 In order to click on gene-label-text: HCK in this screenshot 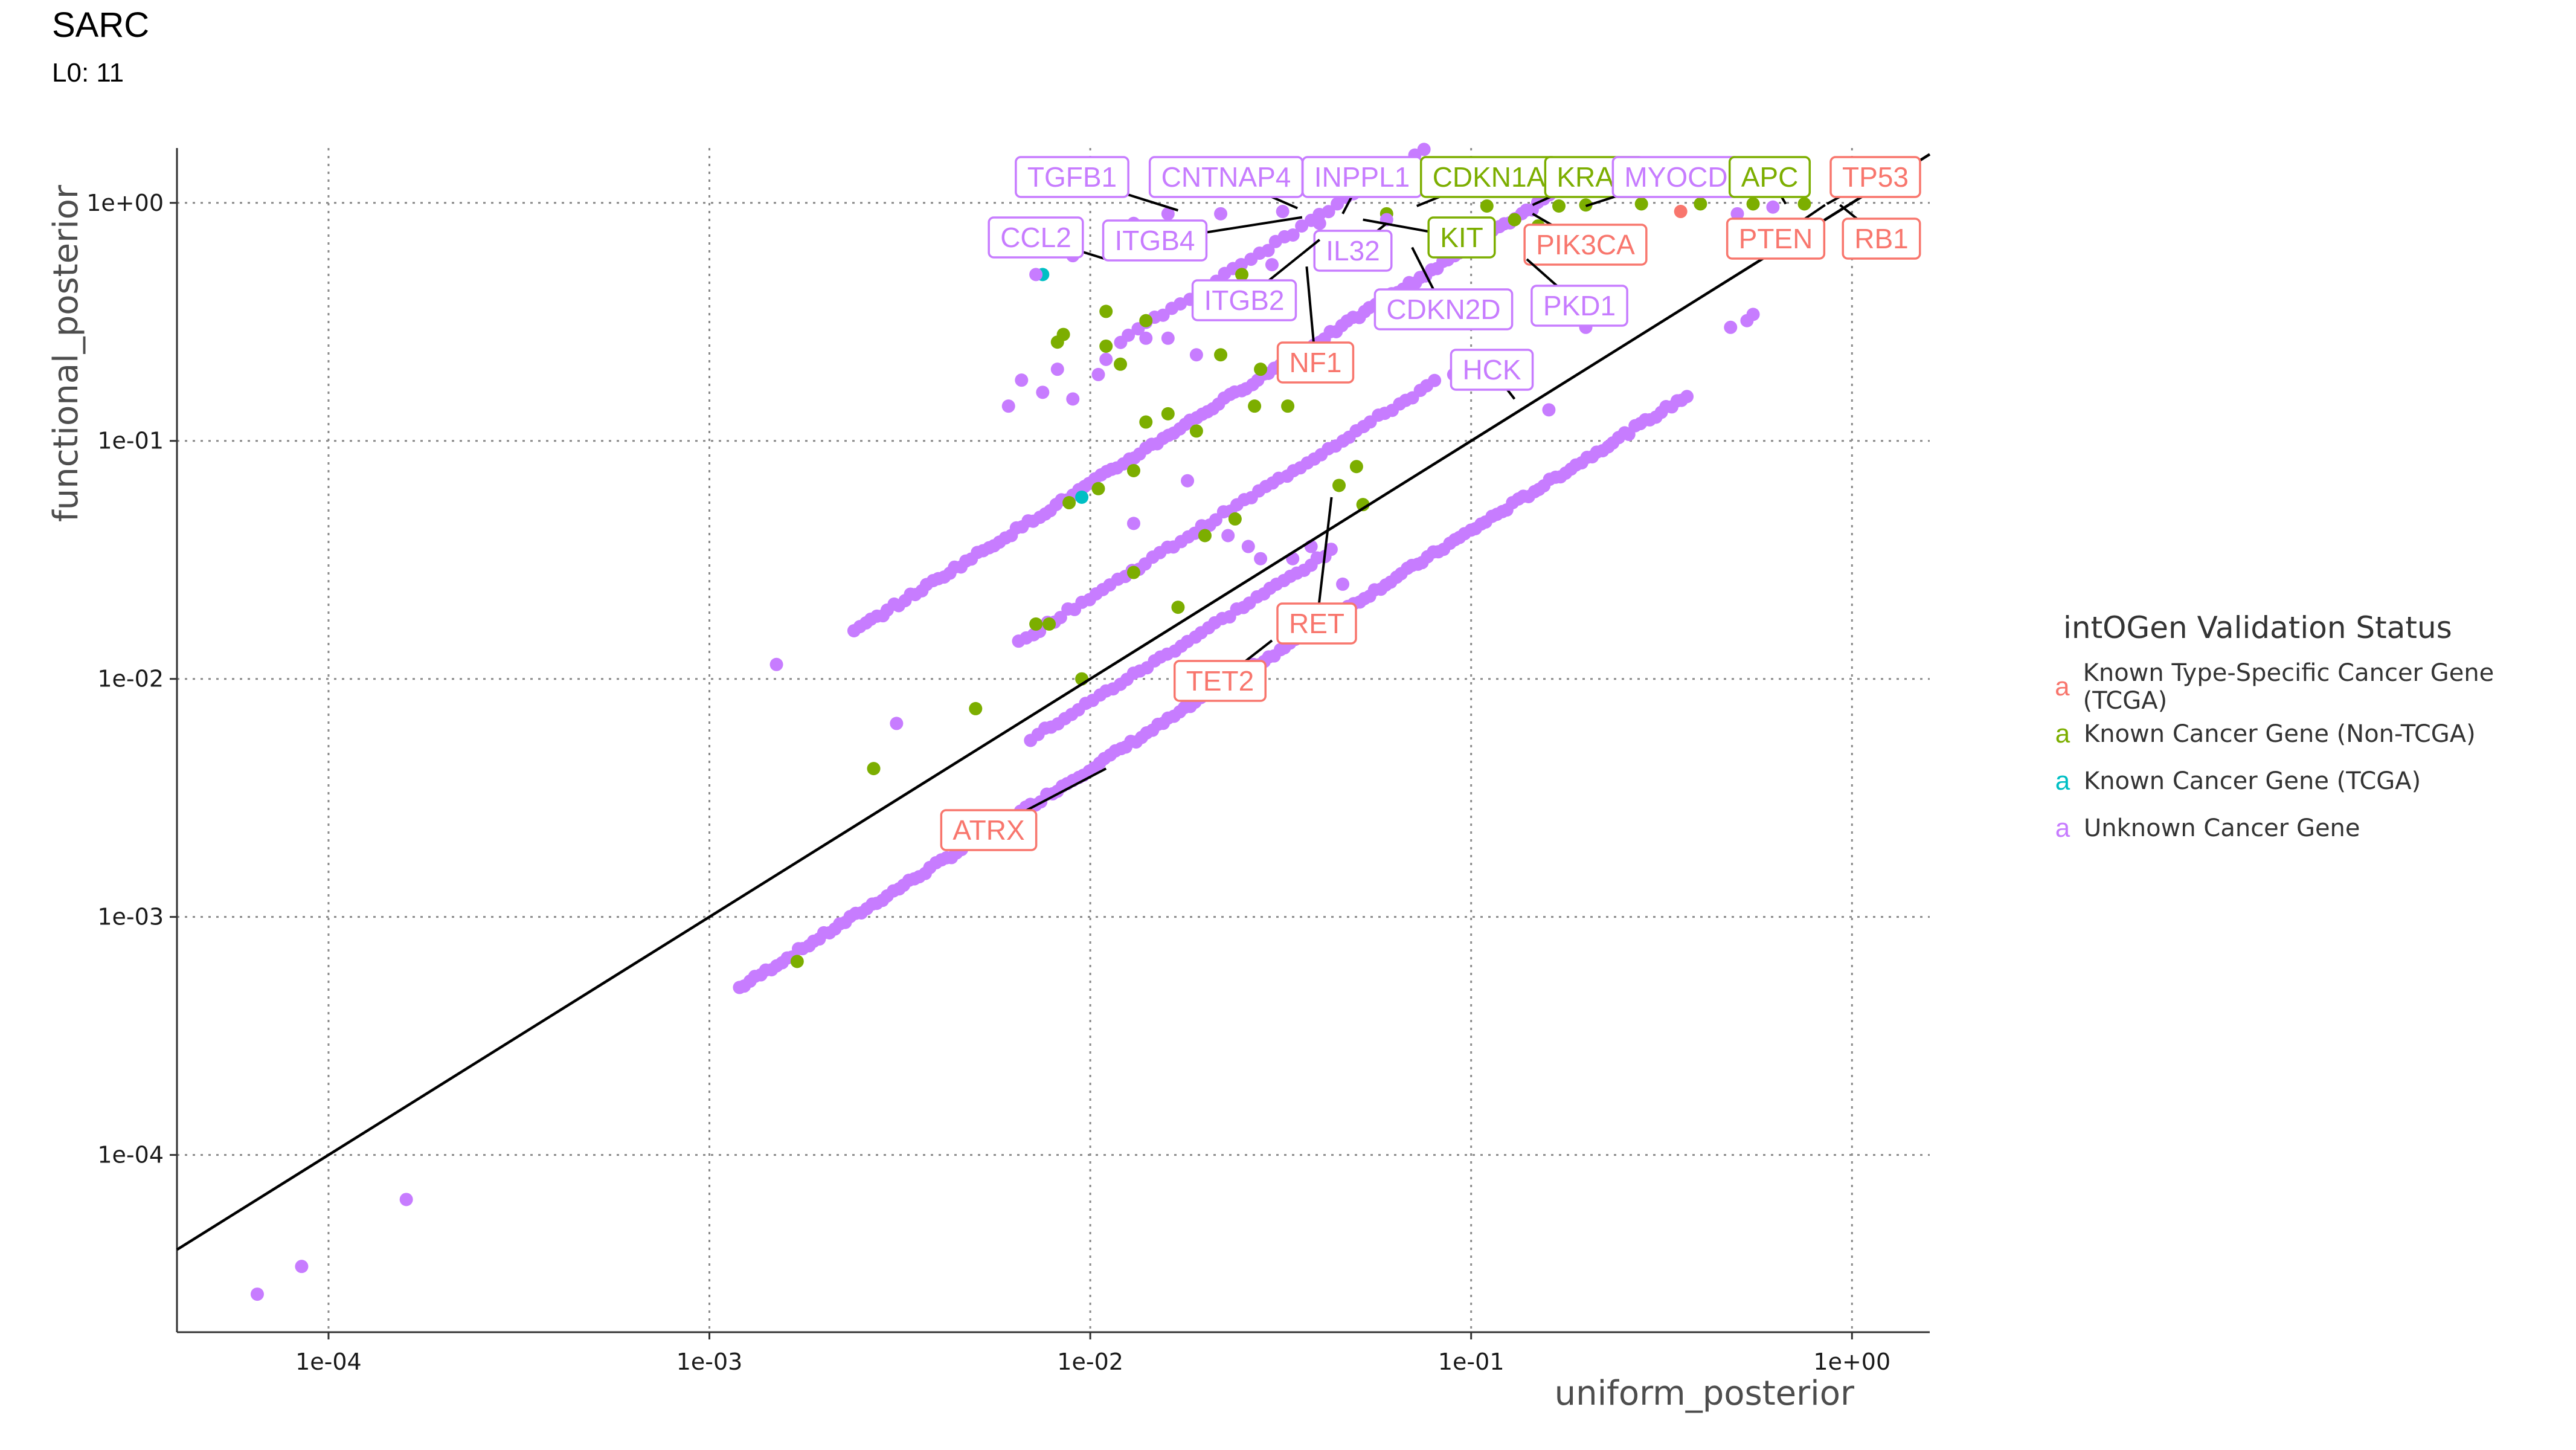, I will do `click(1491, 369)`.